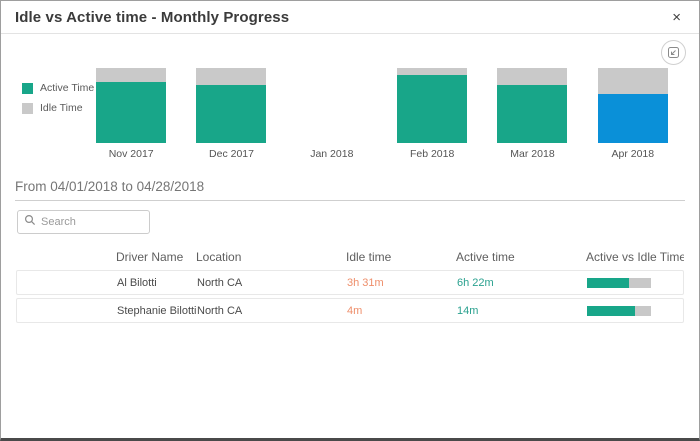 Image resolution: width=700 pixels, height=441 pixels. I want to click on dialog-header: Idle vs Active time - Monthly Progress ×, so click(350, 17).